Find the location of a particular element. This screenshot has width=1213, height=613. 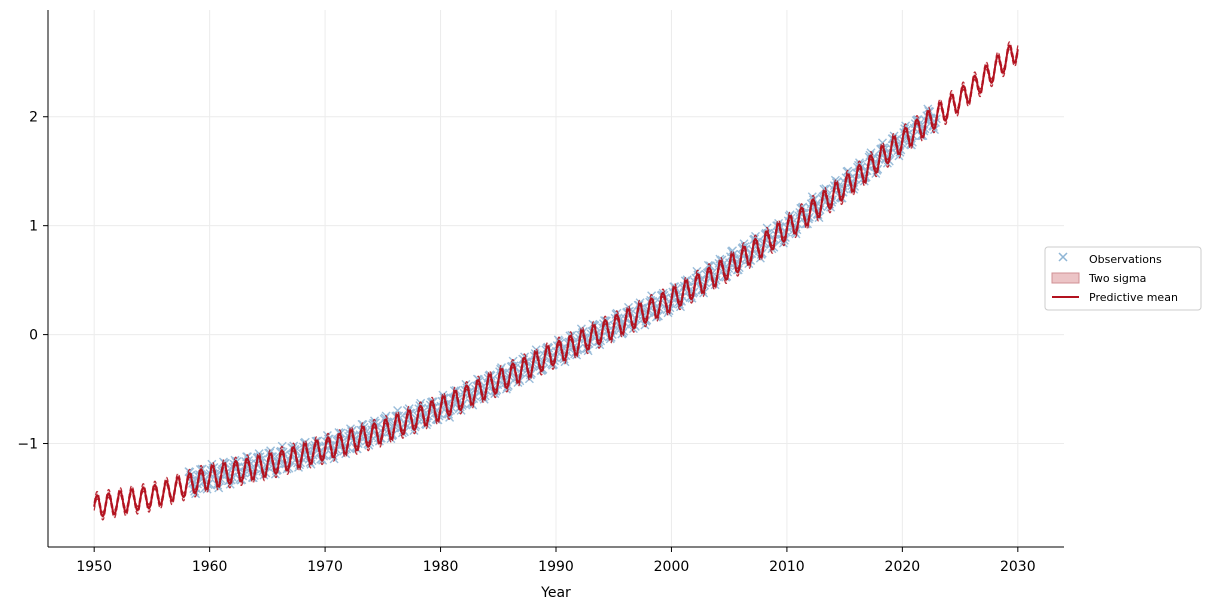

x-tick-label: 2020 is located at coordinates (903, 567).